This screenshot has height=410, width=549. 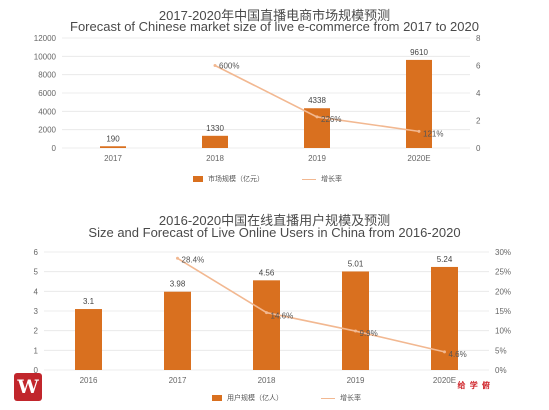 What do you see at coordinates (36, 291) in the screenshot?
I see `y-tick-label: 4` at bounding box center [36, 291].